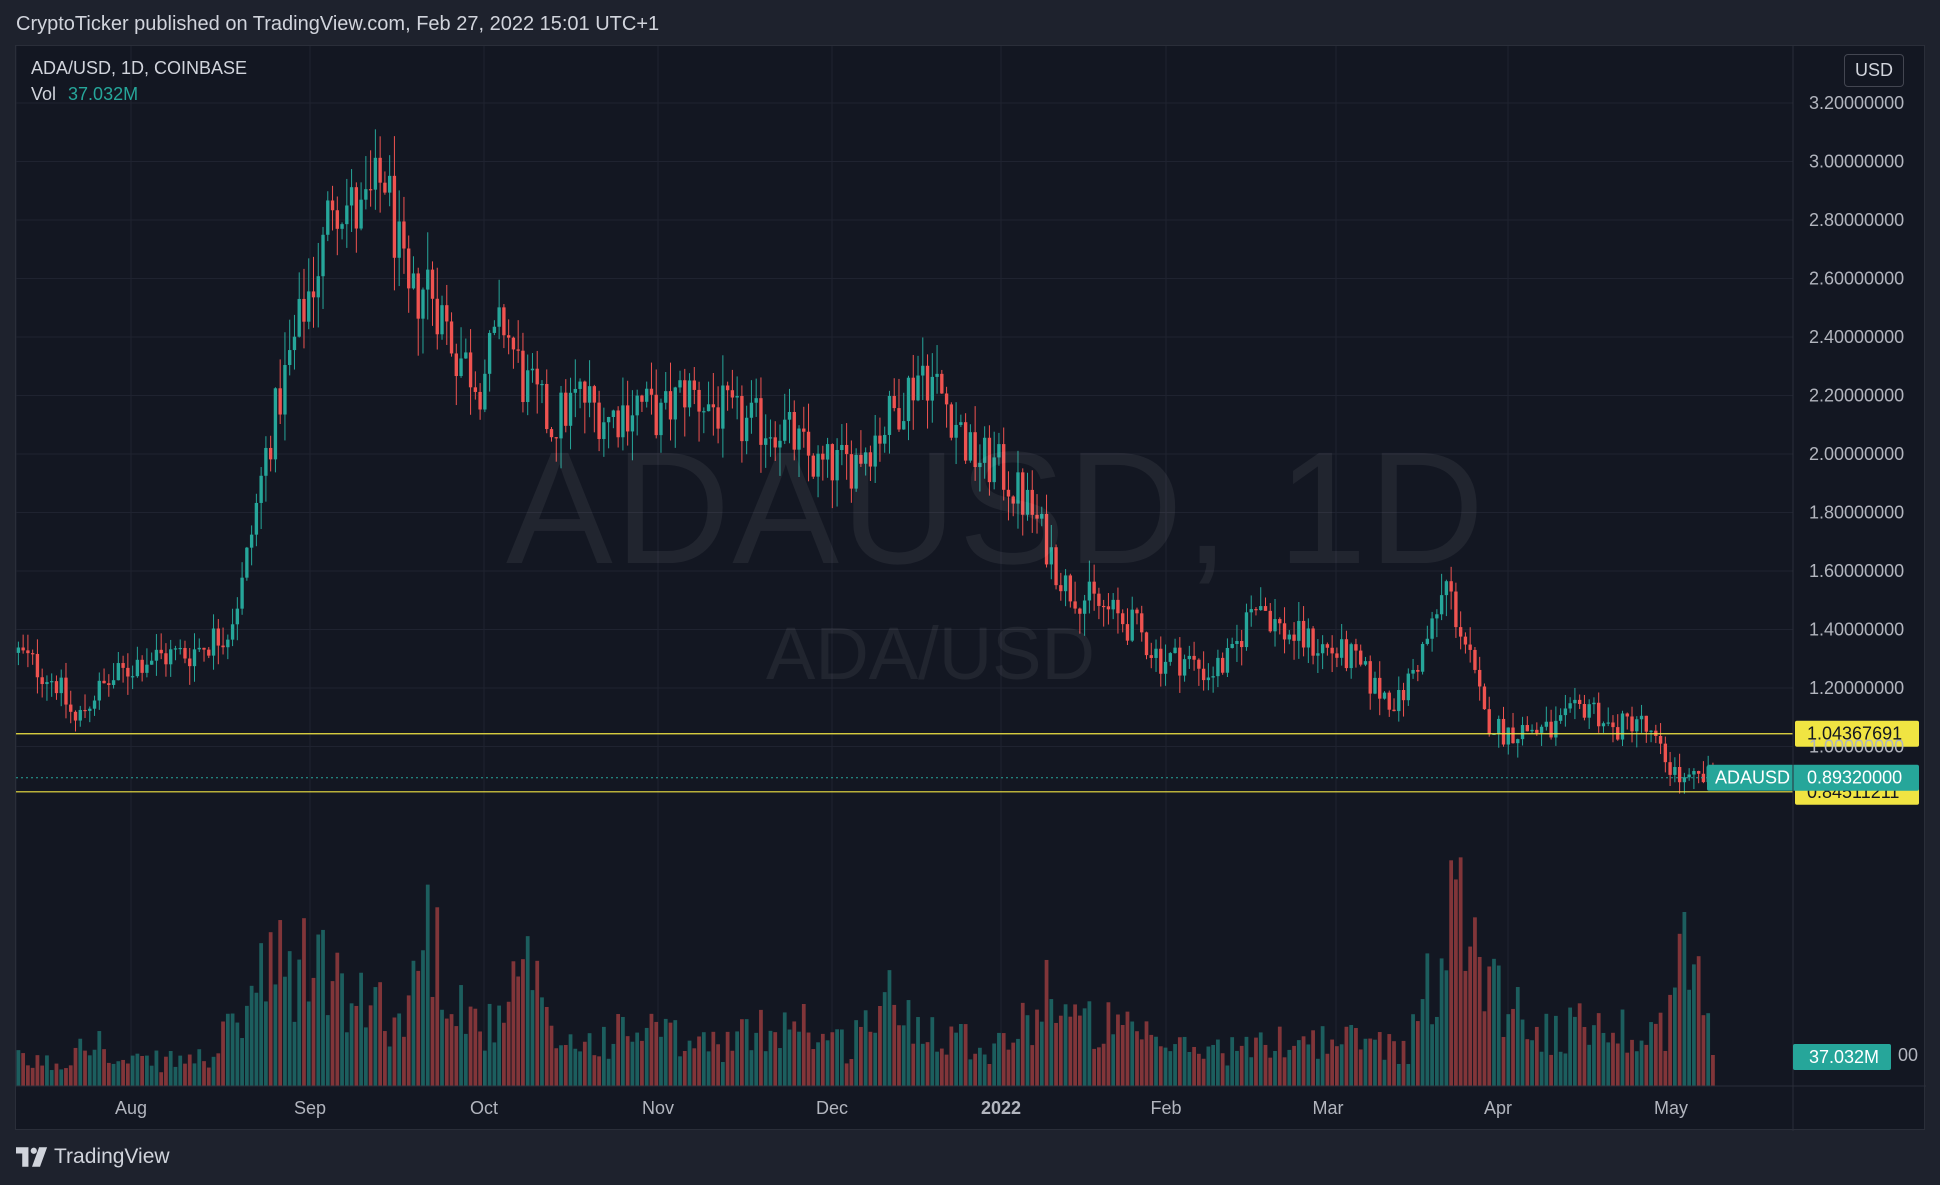 The width and height of the screenshot is (1940, 1185). Describe the element at coordinates (1856, 396) in the screenshot. I see `price-tick-label: 2.20000000` at that location.